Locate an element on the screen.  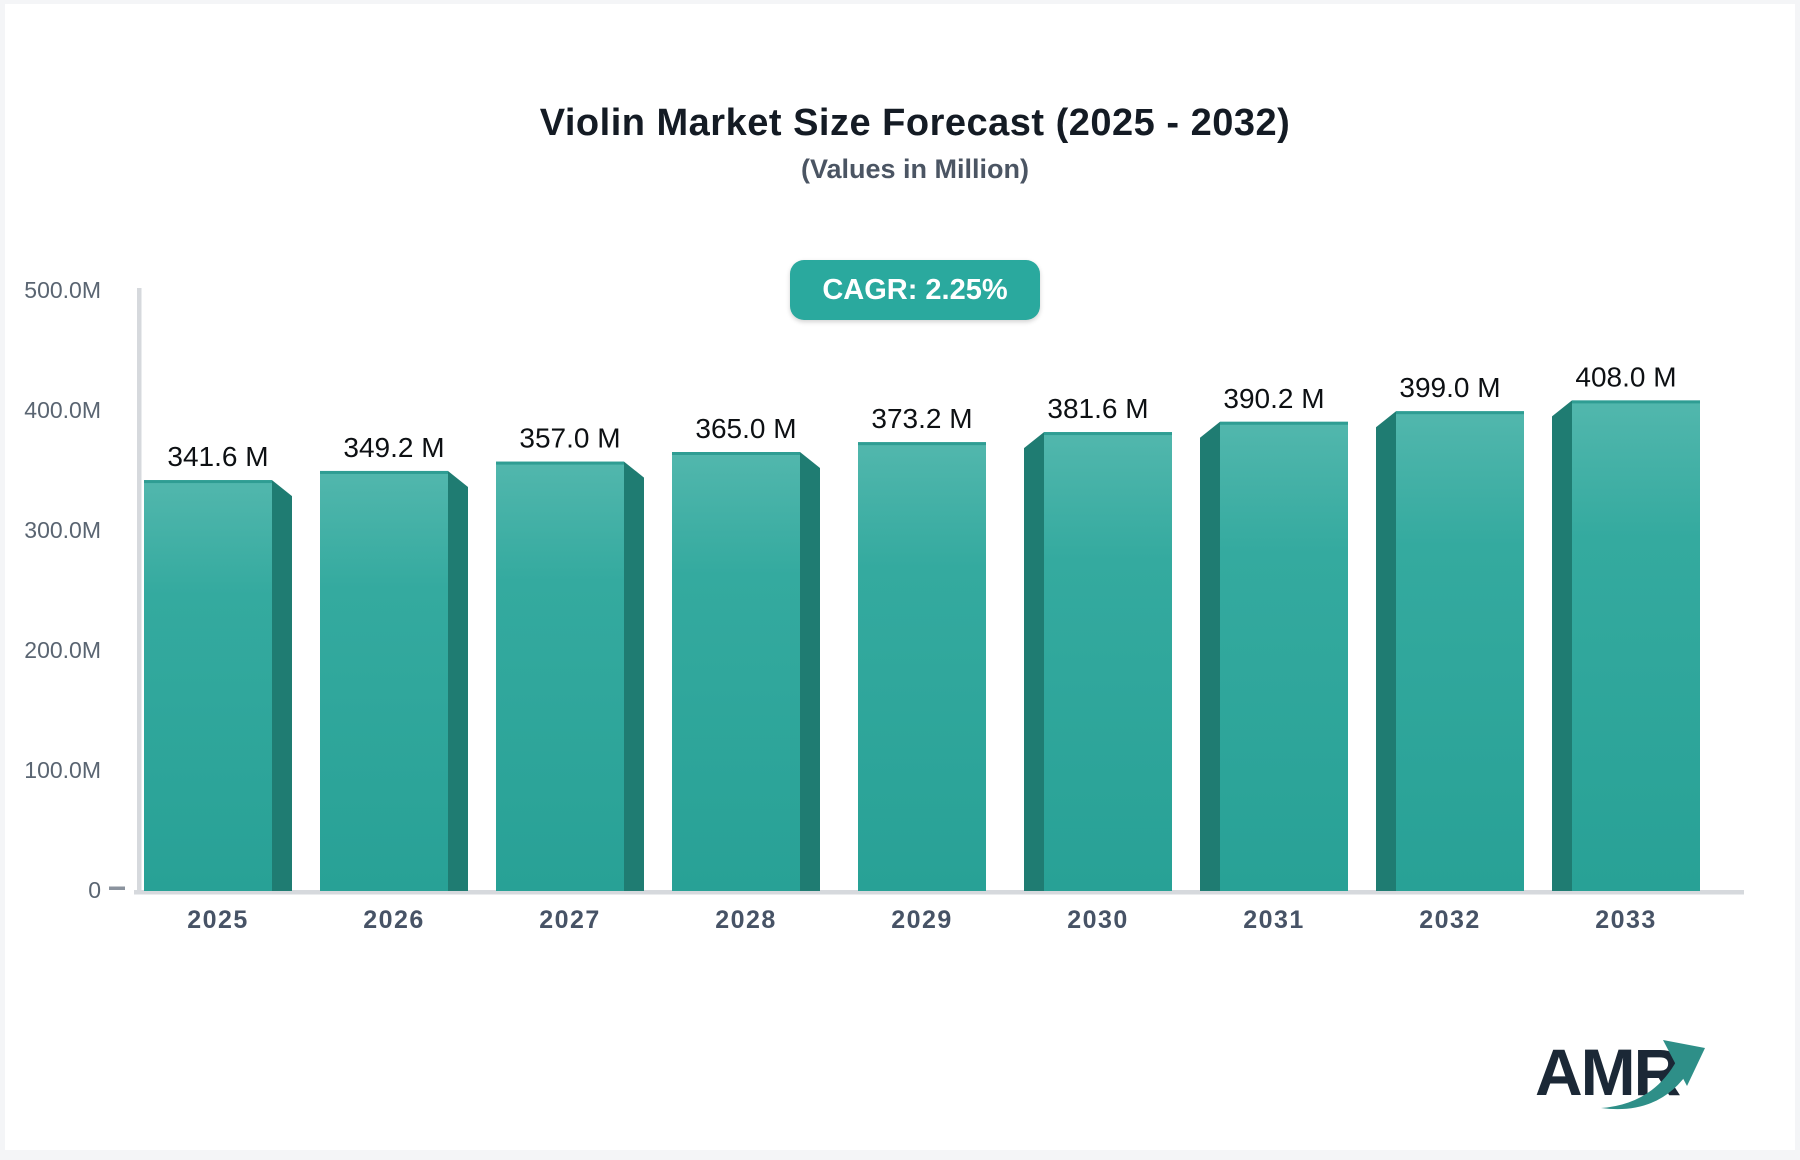
bar-2030 is located at coordinates (1108, 661).